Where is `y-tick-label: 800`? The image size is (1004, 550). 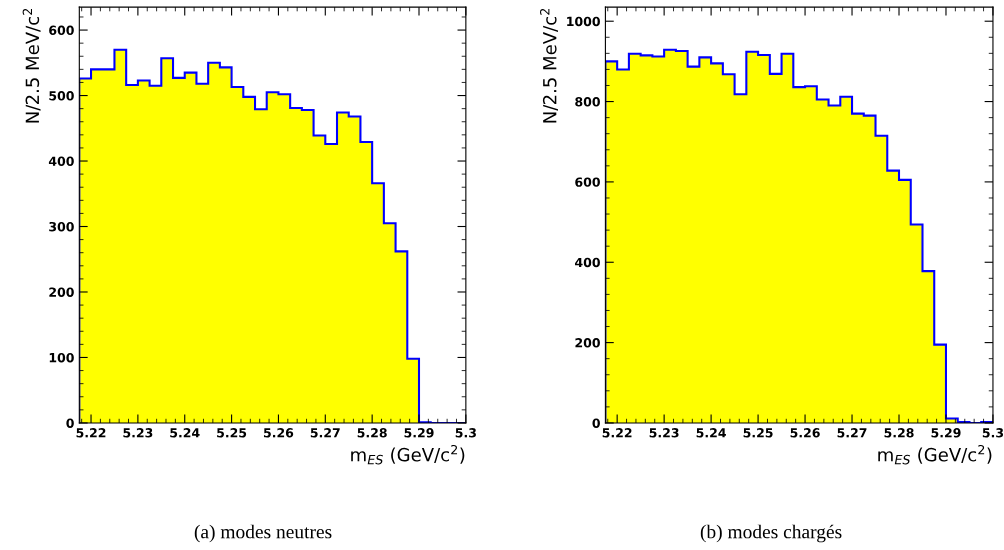 y-tick-label: 800 is located at coordinates (587, 102).